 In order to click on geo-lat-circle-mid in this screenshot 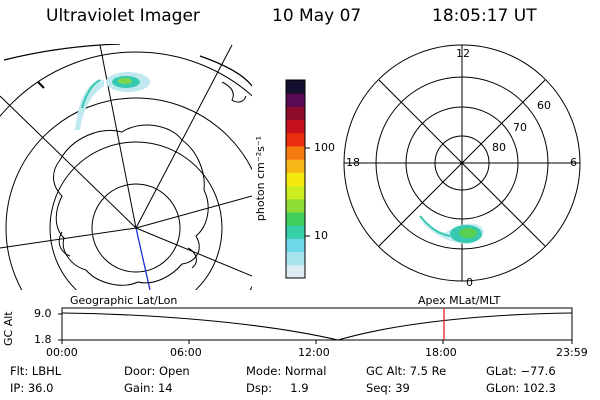, I will do `click(136, 215)`.